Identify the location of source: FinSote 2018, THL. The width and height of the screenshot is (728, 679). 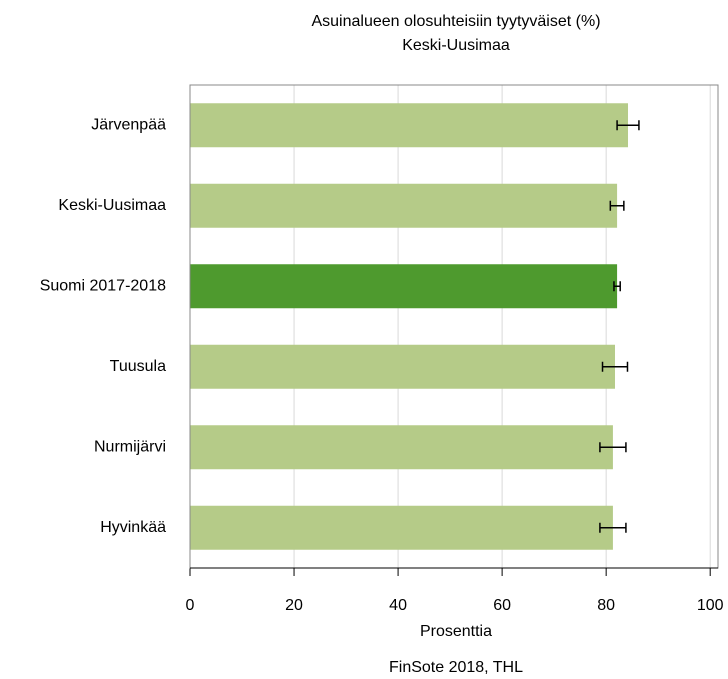
(456, 667).